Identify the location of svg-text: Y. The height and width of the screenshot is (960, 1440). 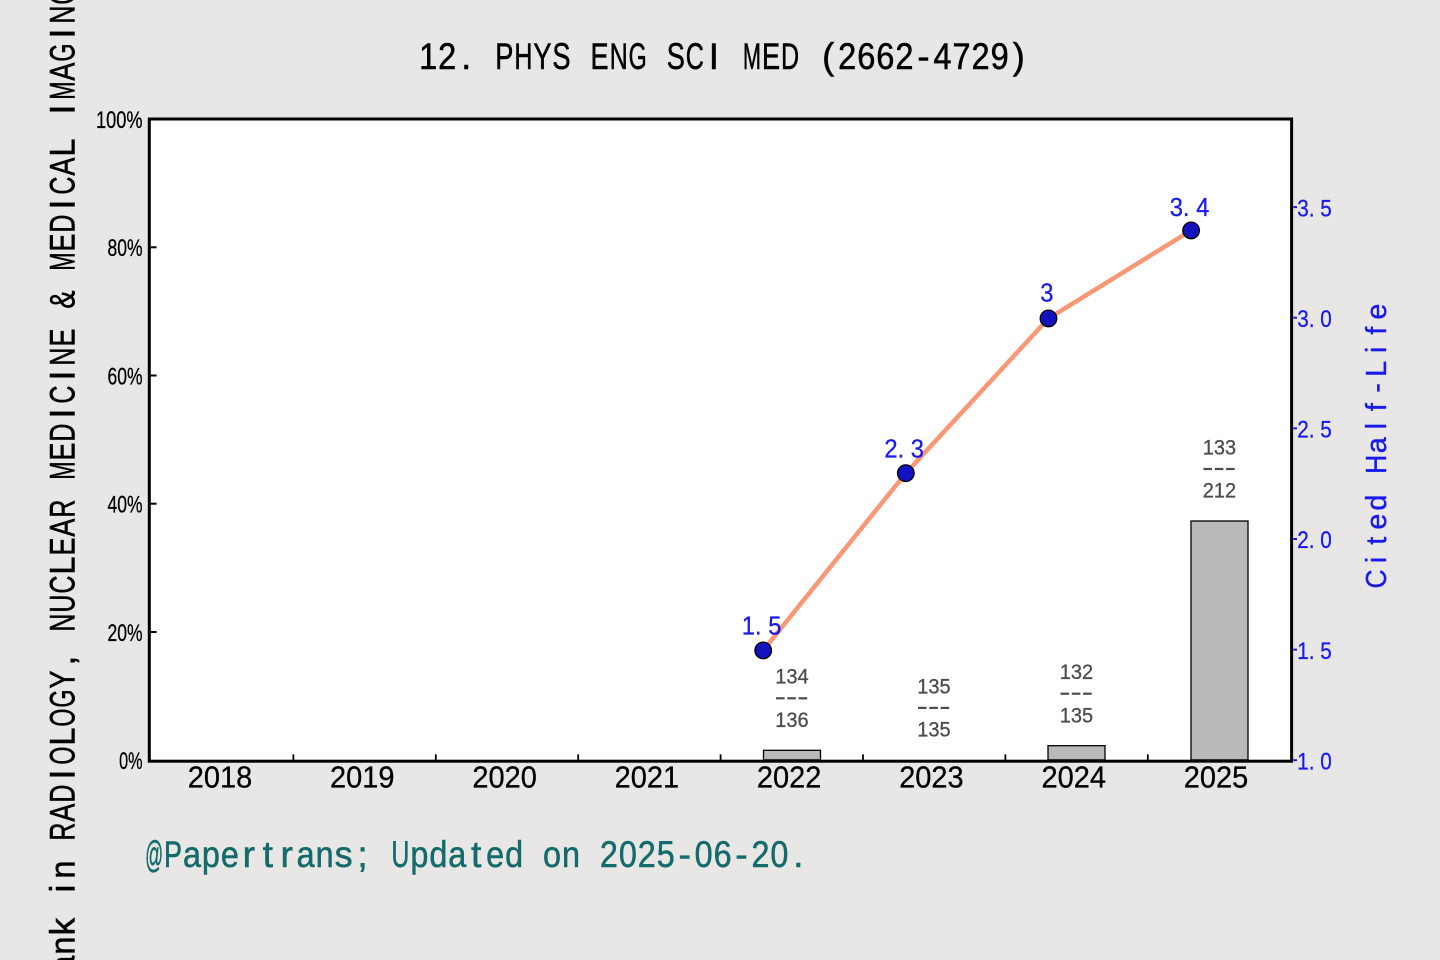
(63, 680).